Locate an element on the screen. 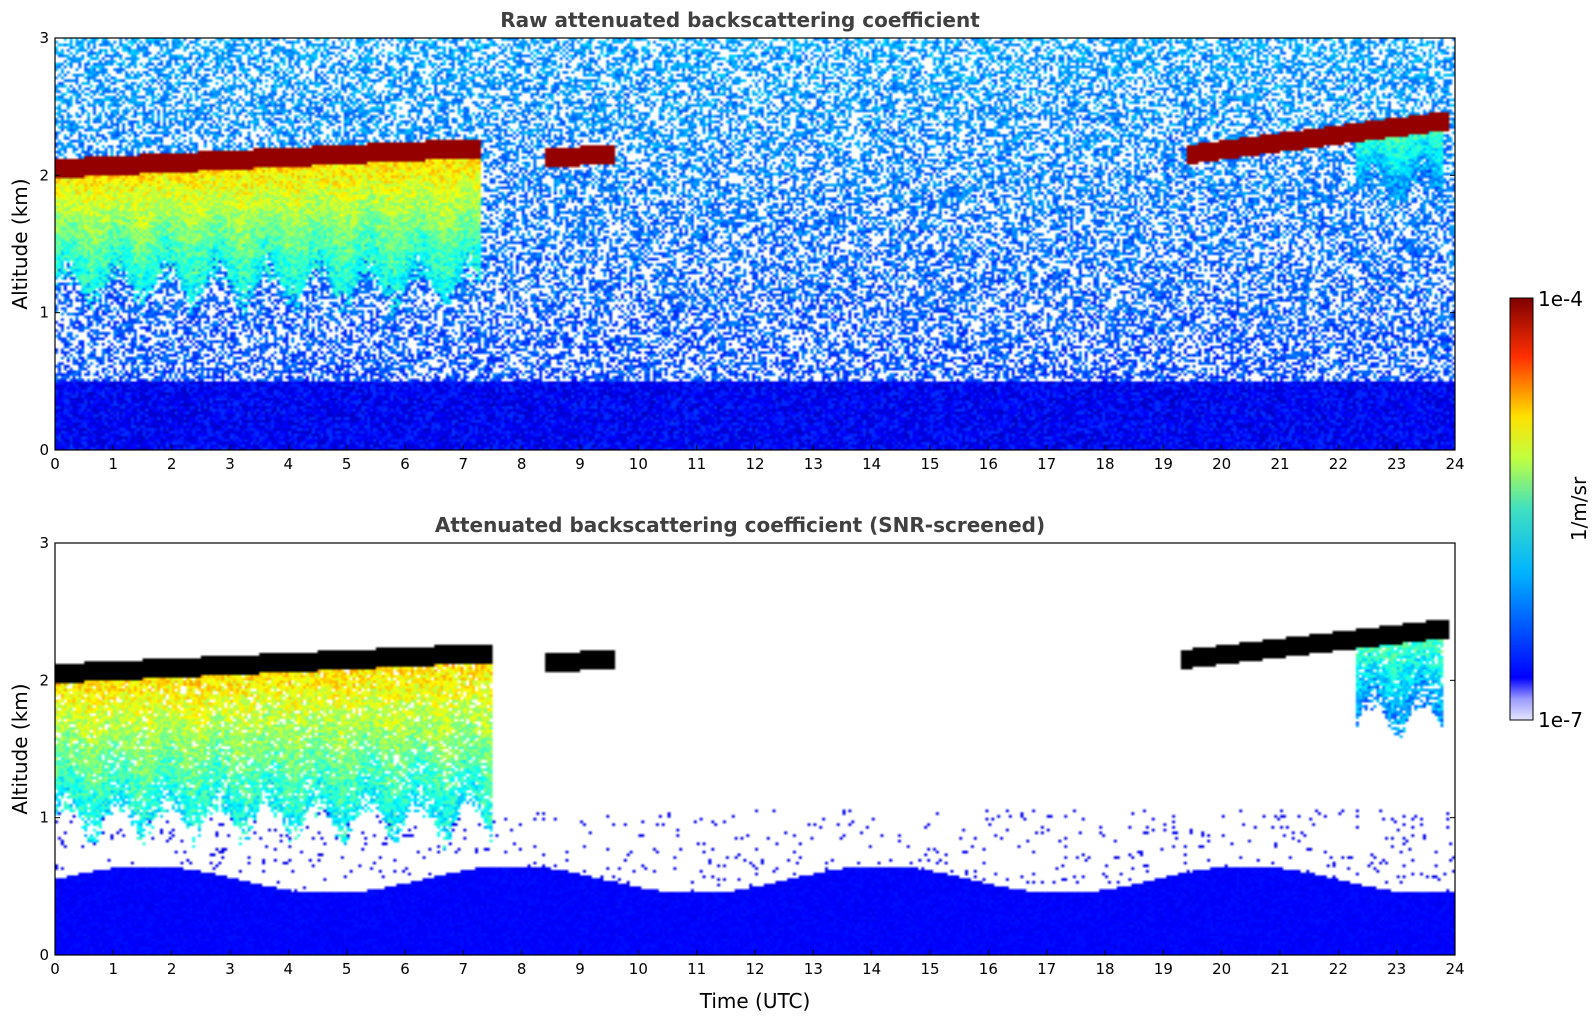  colorbar-unit-label: 1/m/sr is located at coordinates (1579, 508).